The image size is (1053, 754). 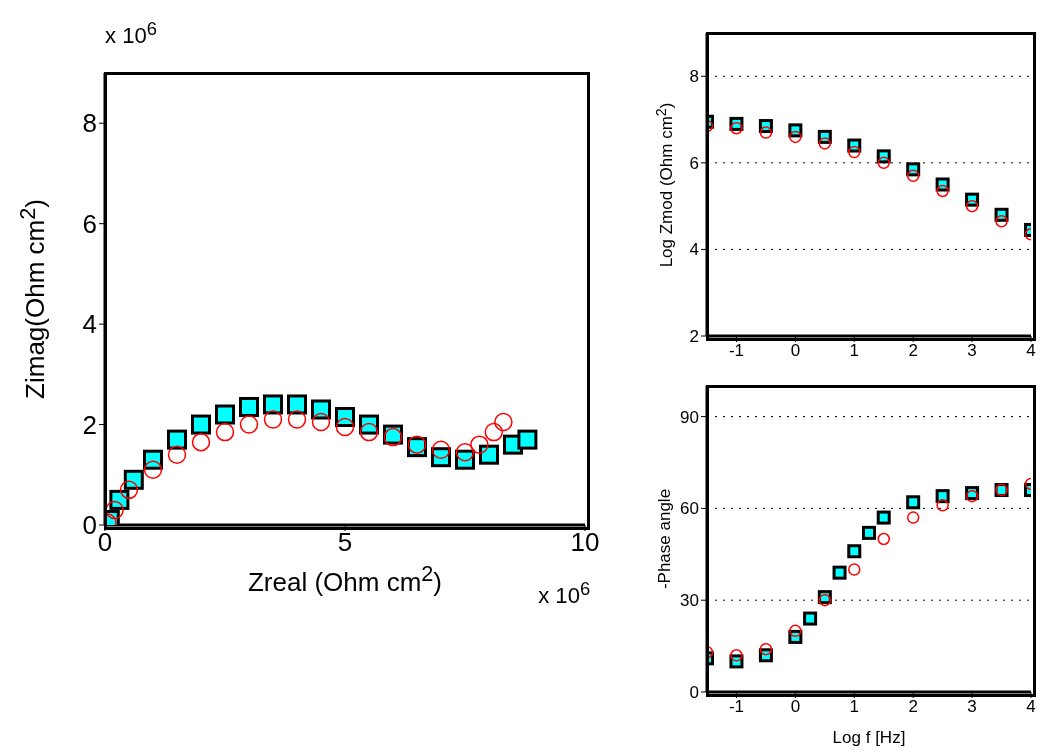 What do you see at coordinates (689, 417) in the screenshot?
I see `y-tick-label: 90` at bounding box center [689, 417].